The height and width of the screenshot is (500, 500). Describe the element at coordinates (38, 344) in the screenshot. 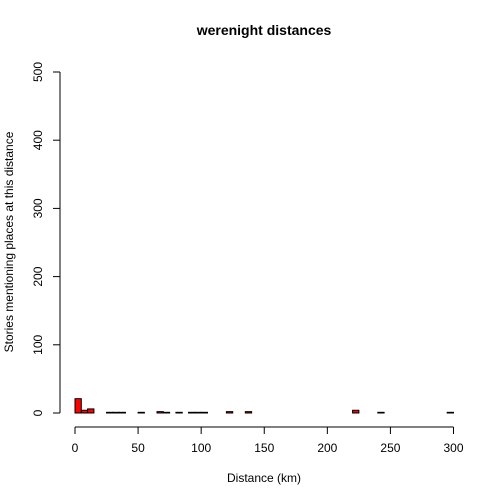

I see `y-tick-label: 100` at that location.